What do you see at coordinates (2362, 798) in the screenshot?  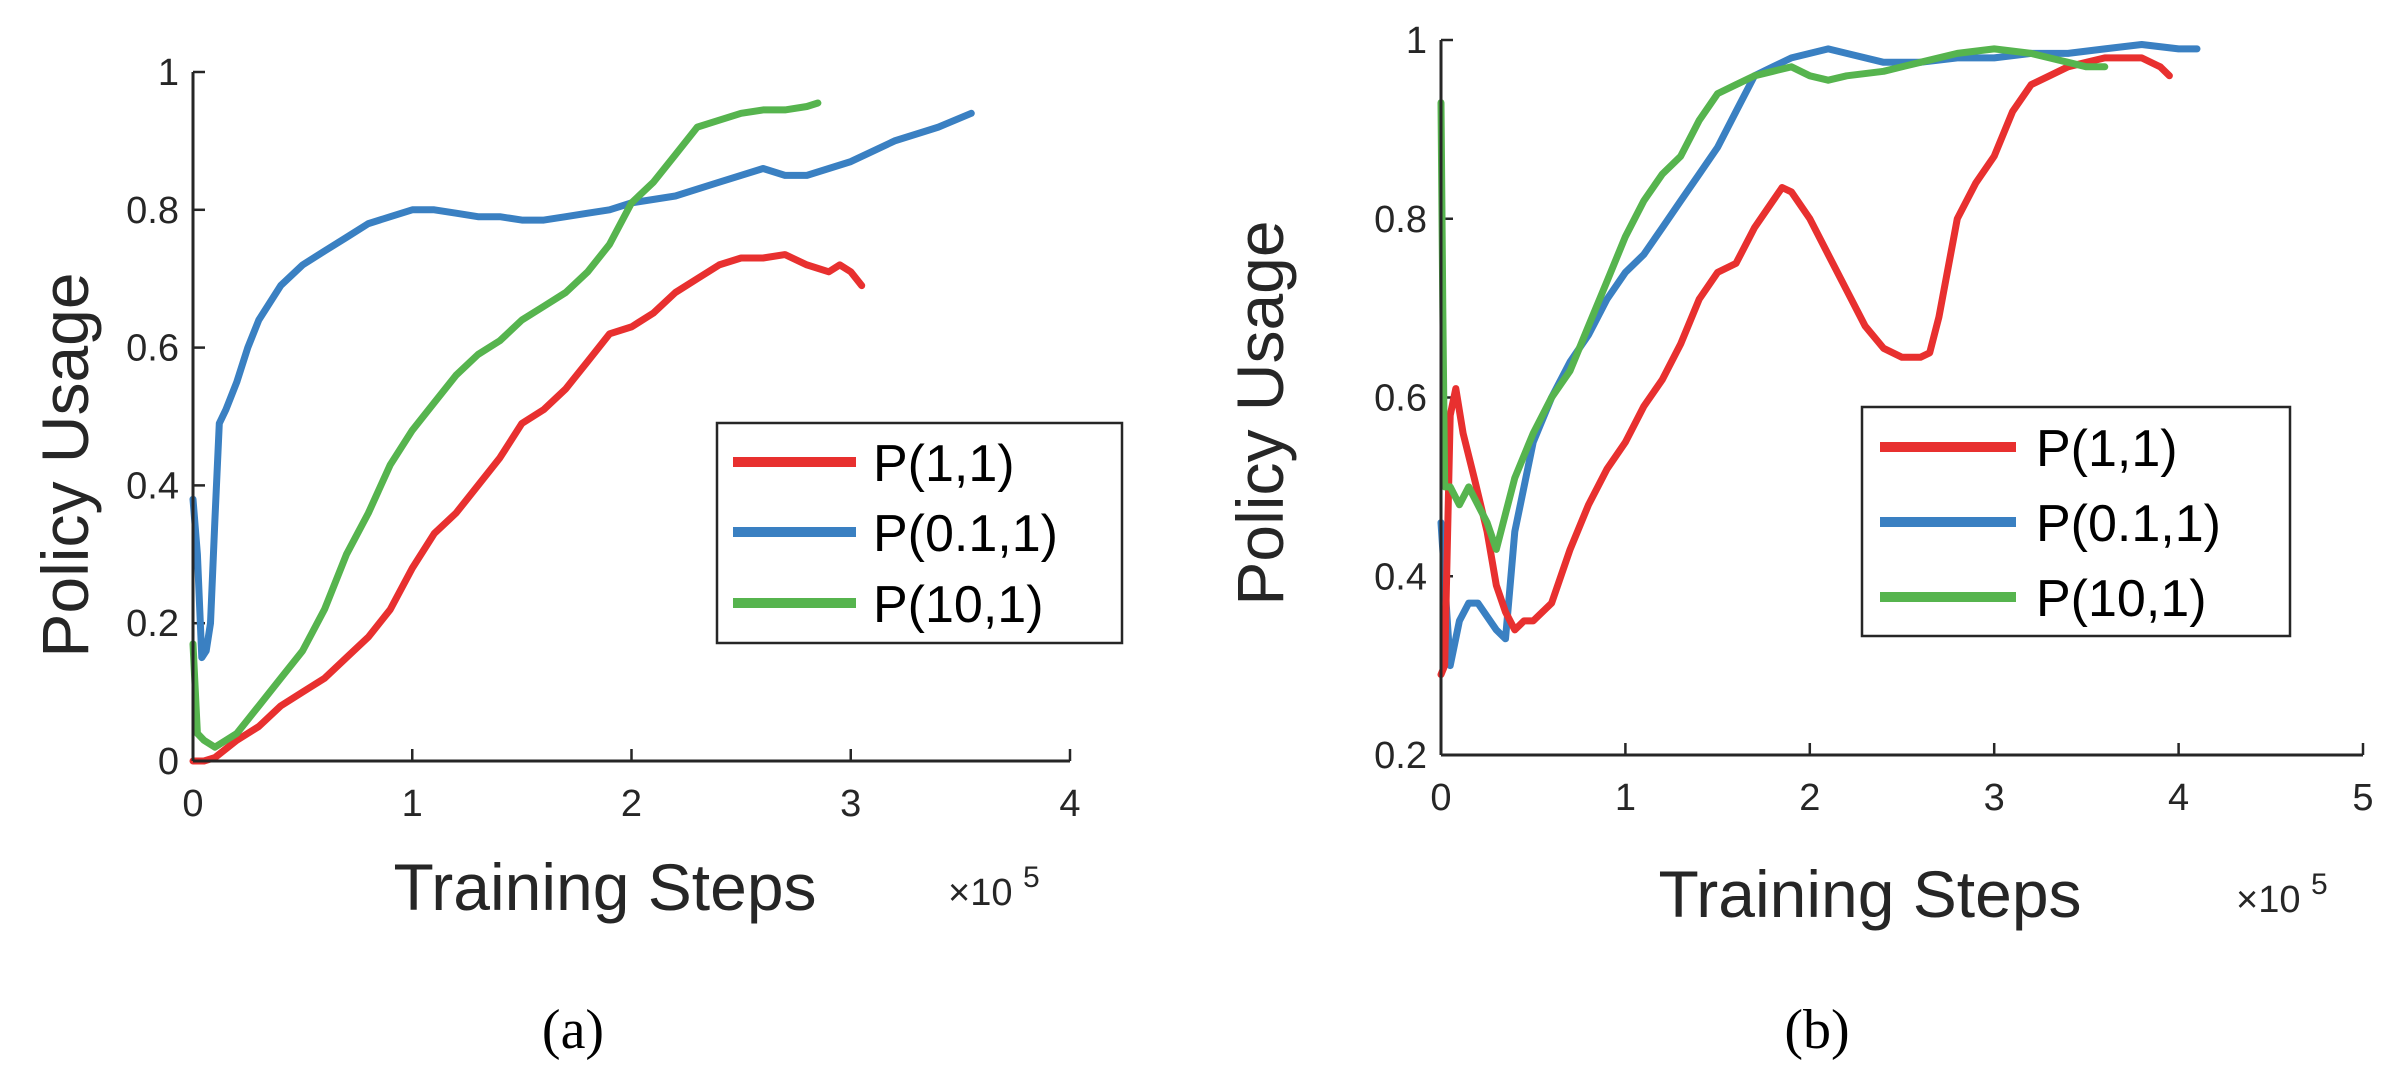 I see `x-tick-label: 5` at bounding box center [2362, 798].